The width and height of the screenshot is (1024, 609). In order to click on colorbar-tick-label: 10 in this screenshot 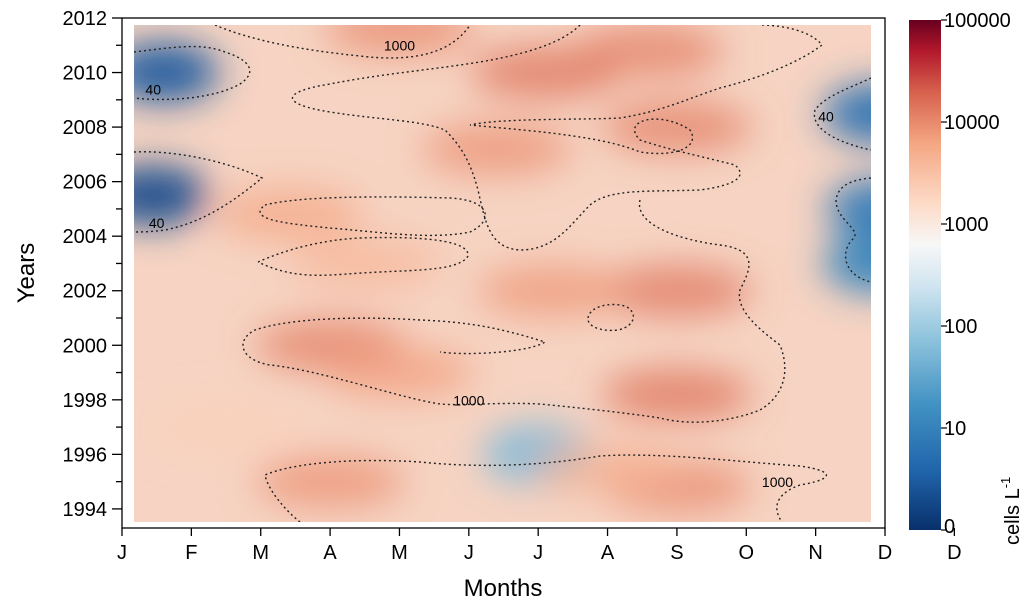, I will do `click(955, 429)`.